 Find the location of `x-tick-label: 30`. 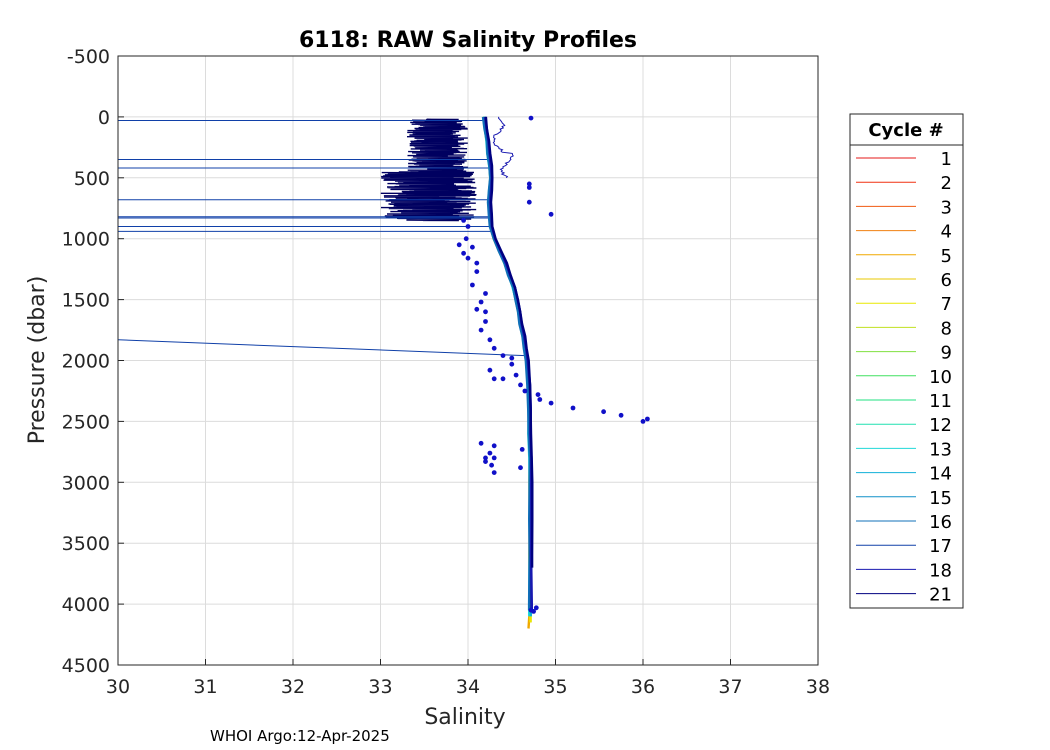

x-tick-label: 30 is located at coordinates (118, 687).